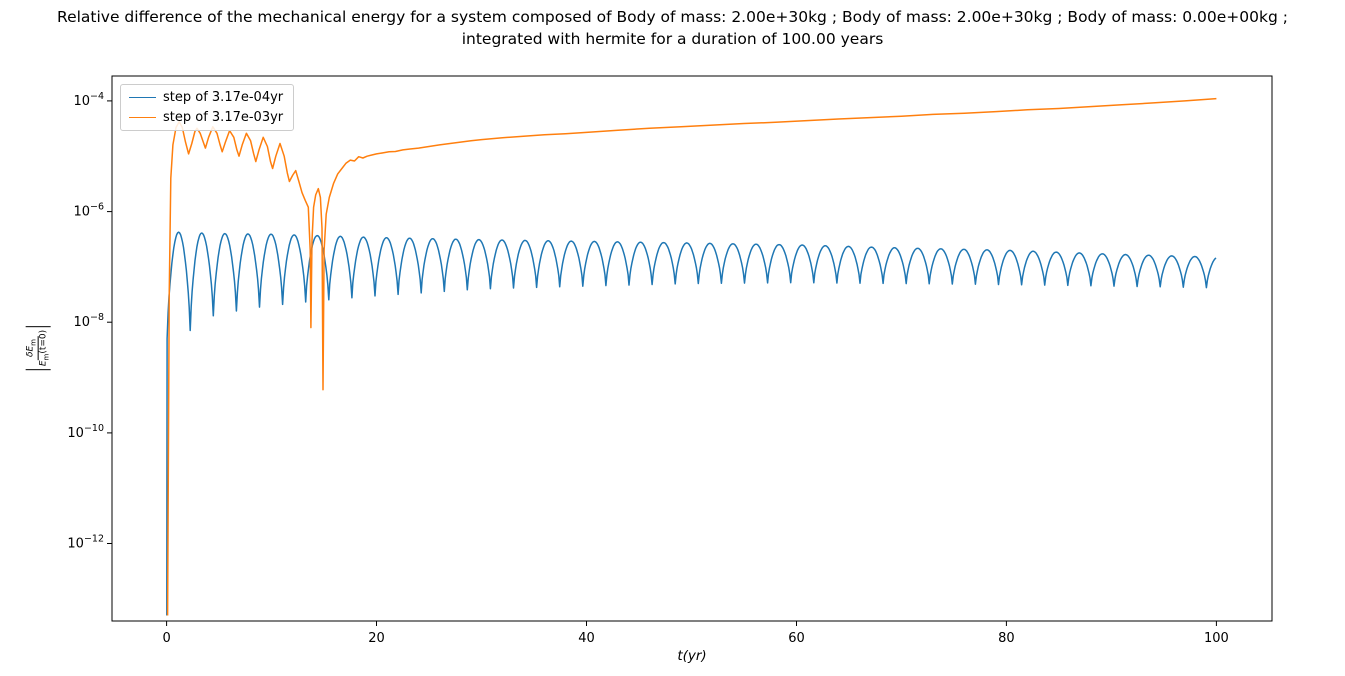 The width and height of the screenshot is (1345, 676). I want to click on x-tick-label: 80, so click(1006, 638).